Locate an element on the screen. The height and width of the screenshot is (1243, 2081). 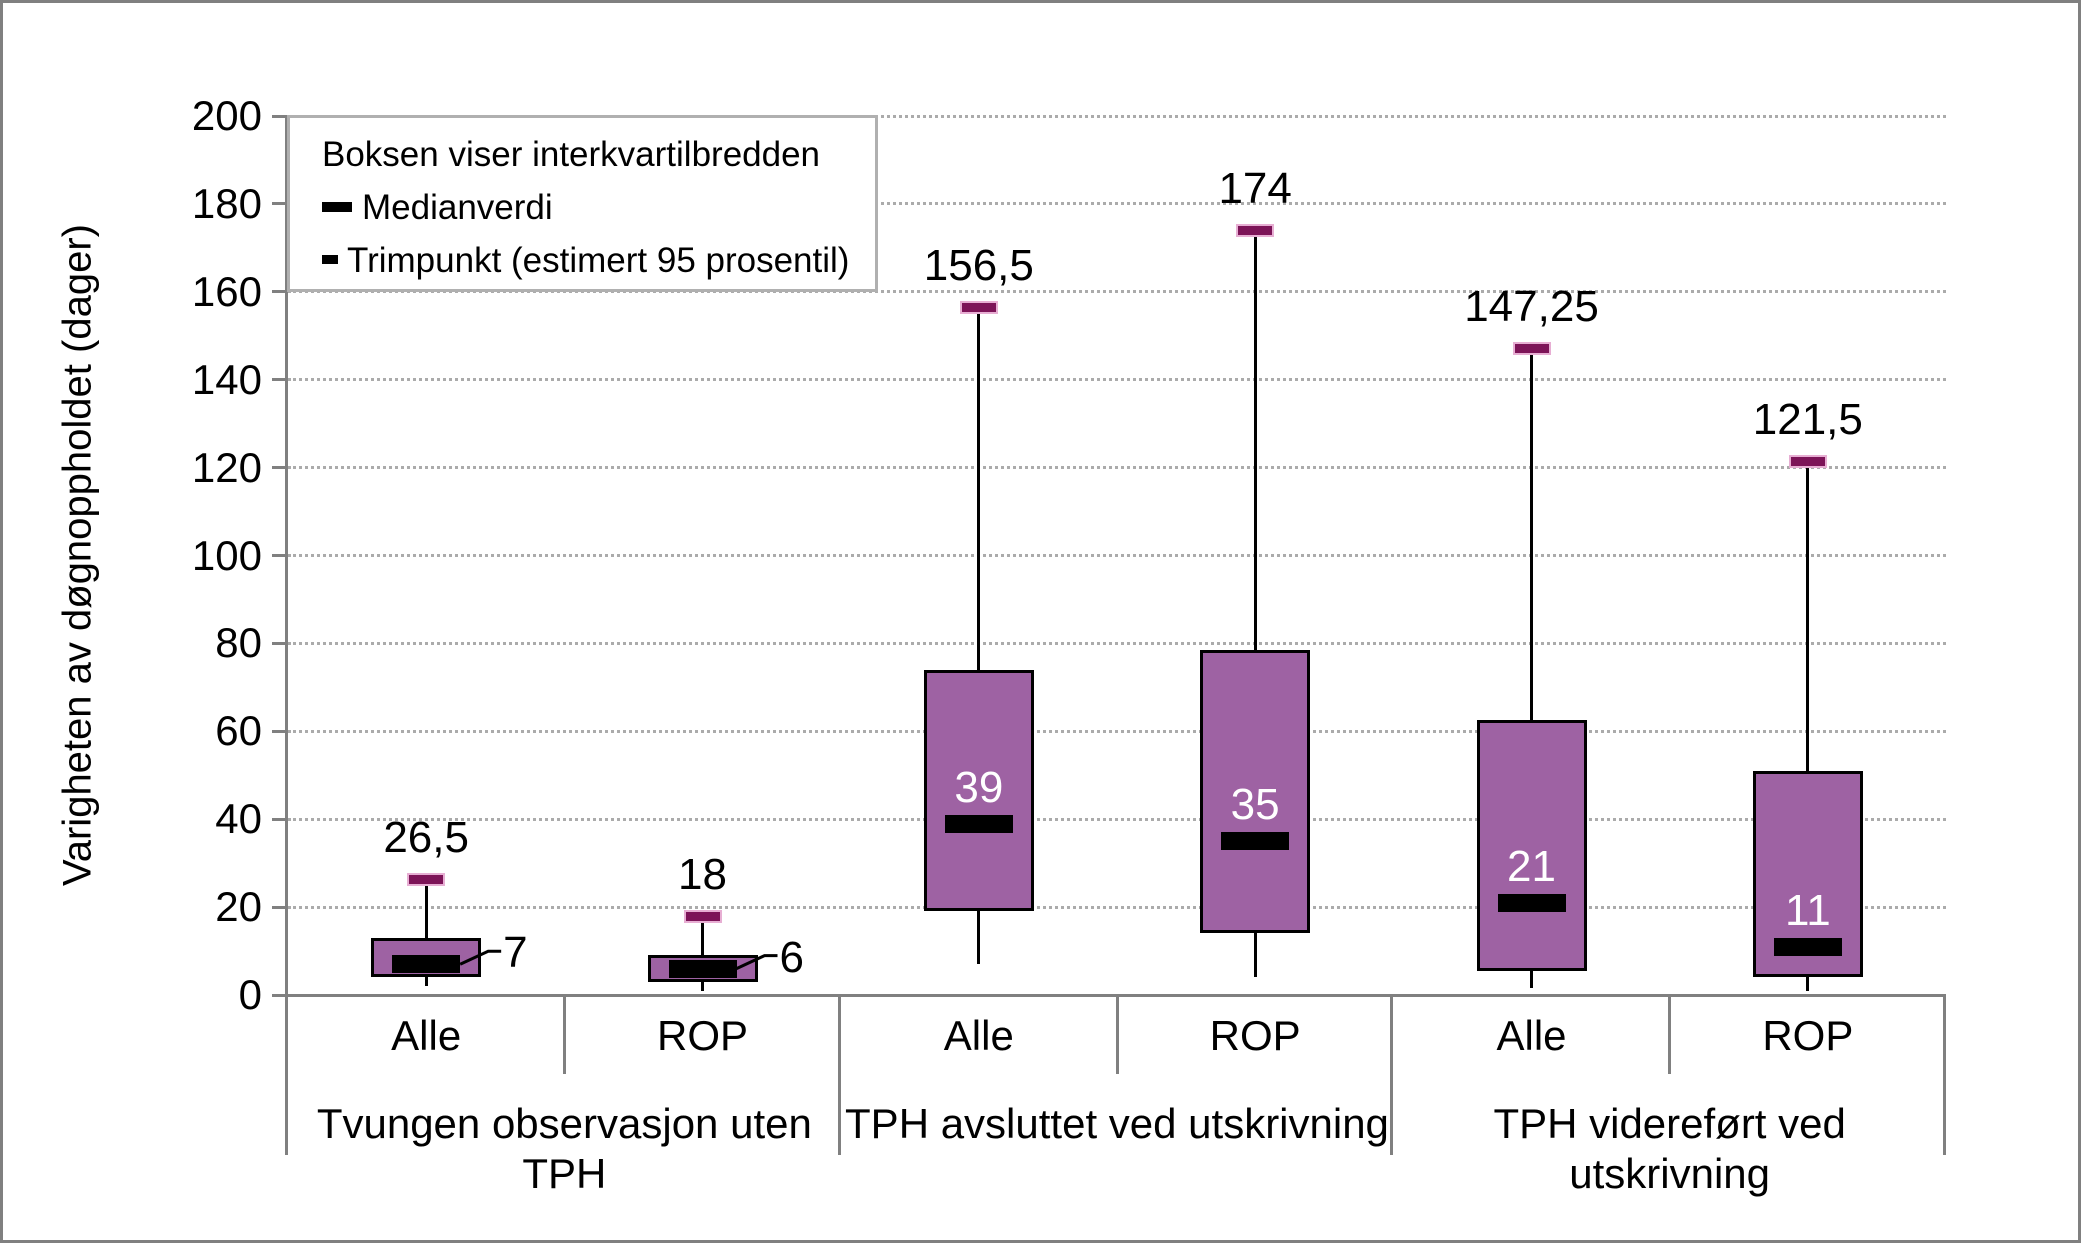
median-value-label: 11 is located at coordinates (1807, 910).